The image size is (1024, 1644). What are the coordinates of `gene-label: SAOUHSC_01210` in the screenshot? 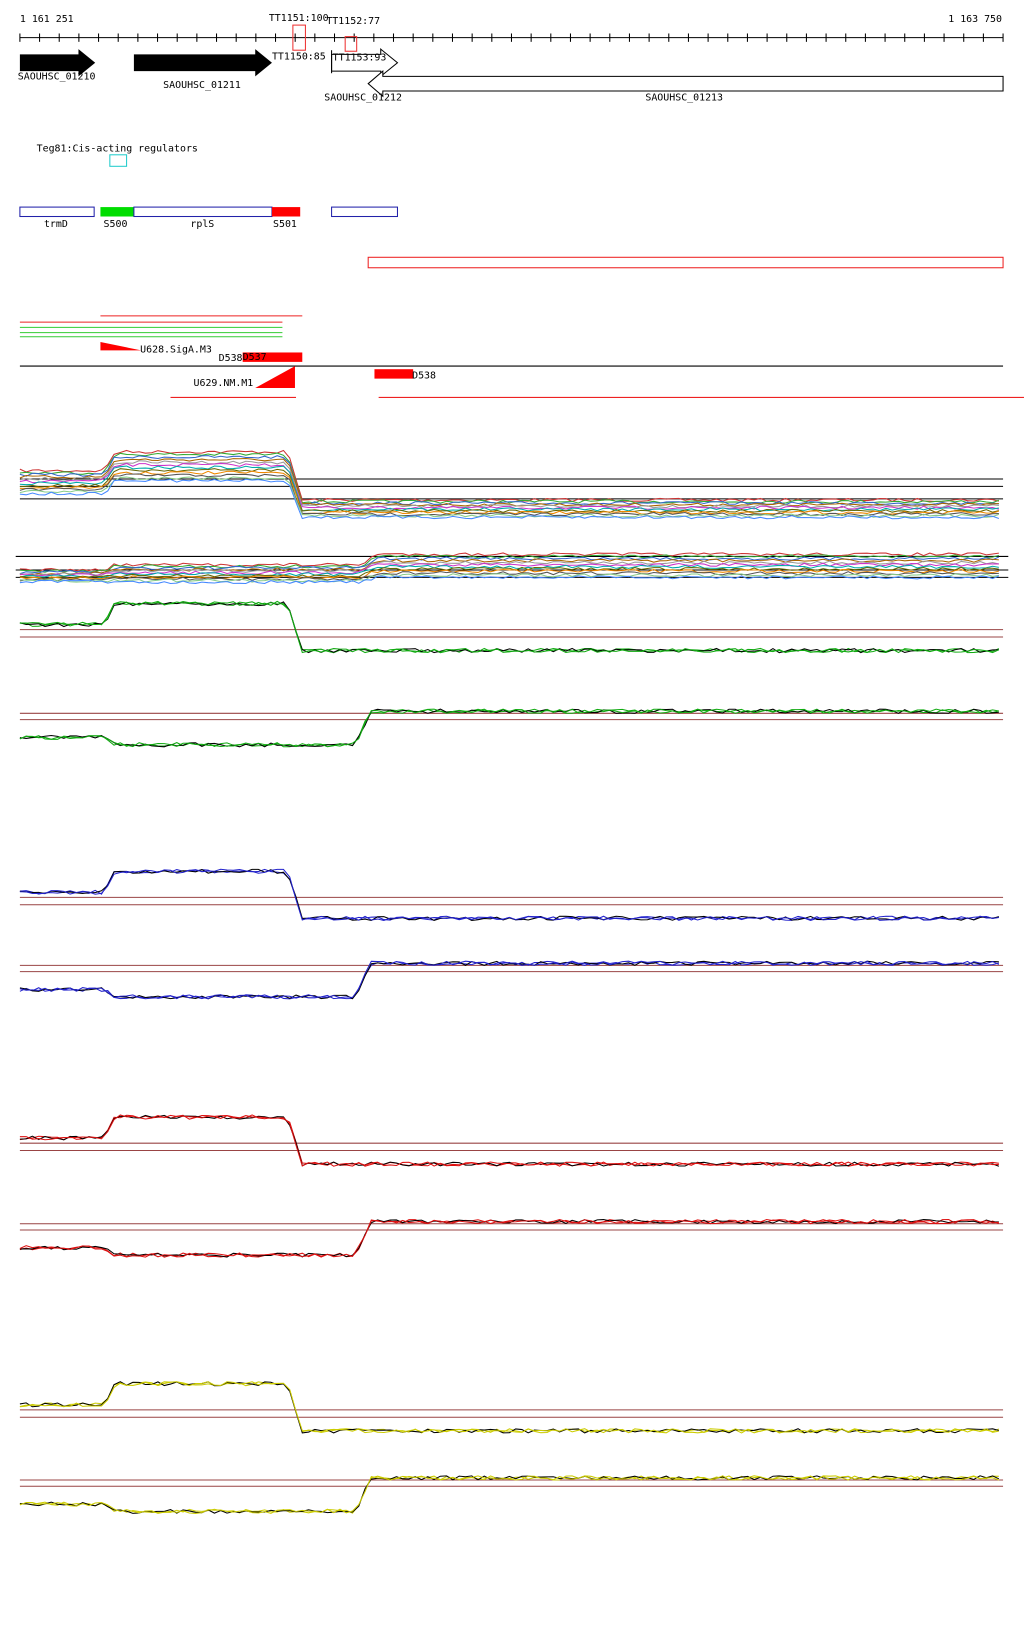 It's located at (57, 76).